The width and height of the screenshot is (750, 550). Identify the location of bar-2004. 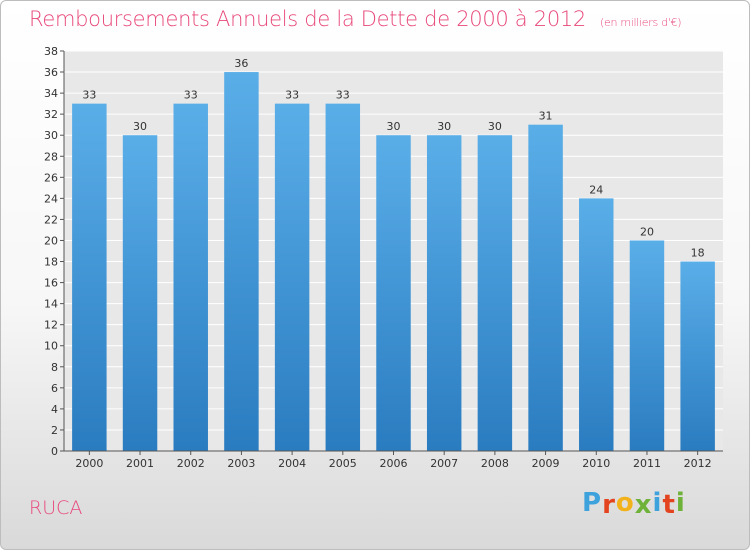
(292, 277).